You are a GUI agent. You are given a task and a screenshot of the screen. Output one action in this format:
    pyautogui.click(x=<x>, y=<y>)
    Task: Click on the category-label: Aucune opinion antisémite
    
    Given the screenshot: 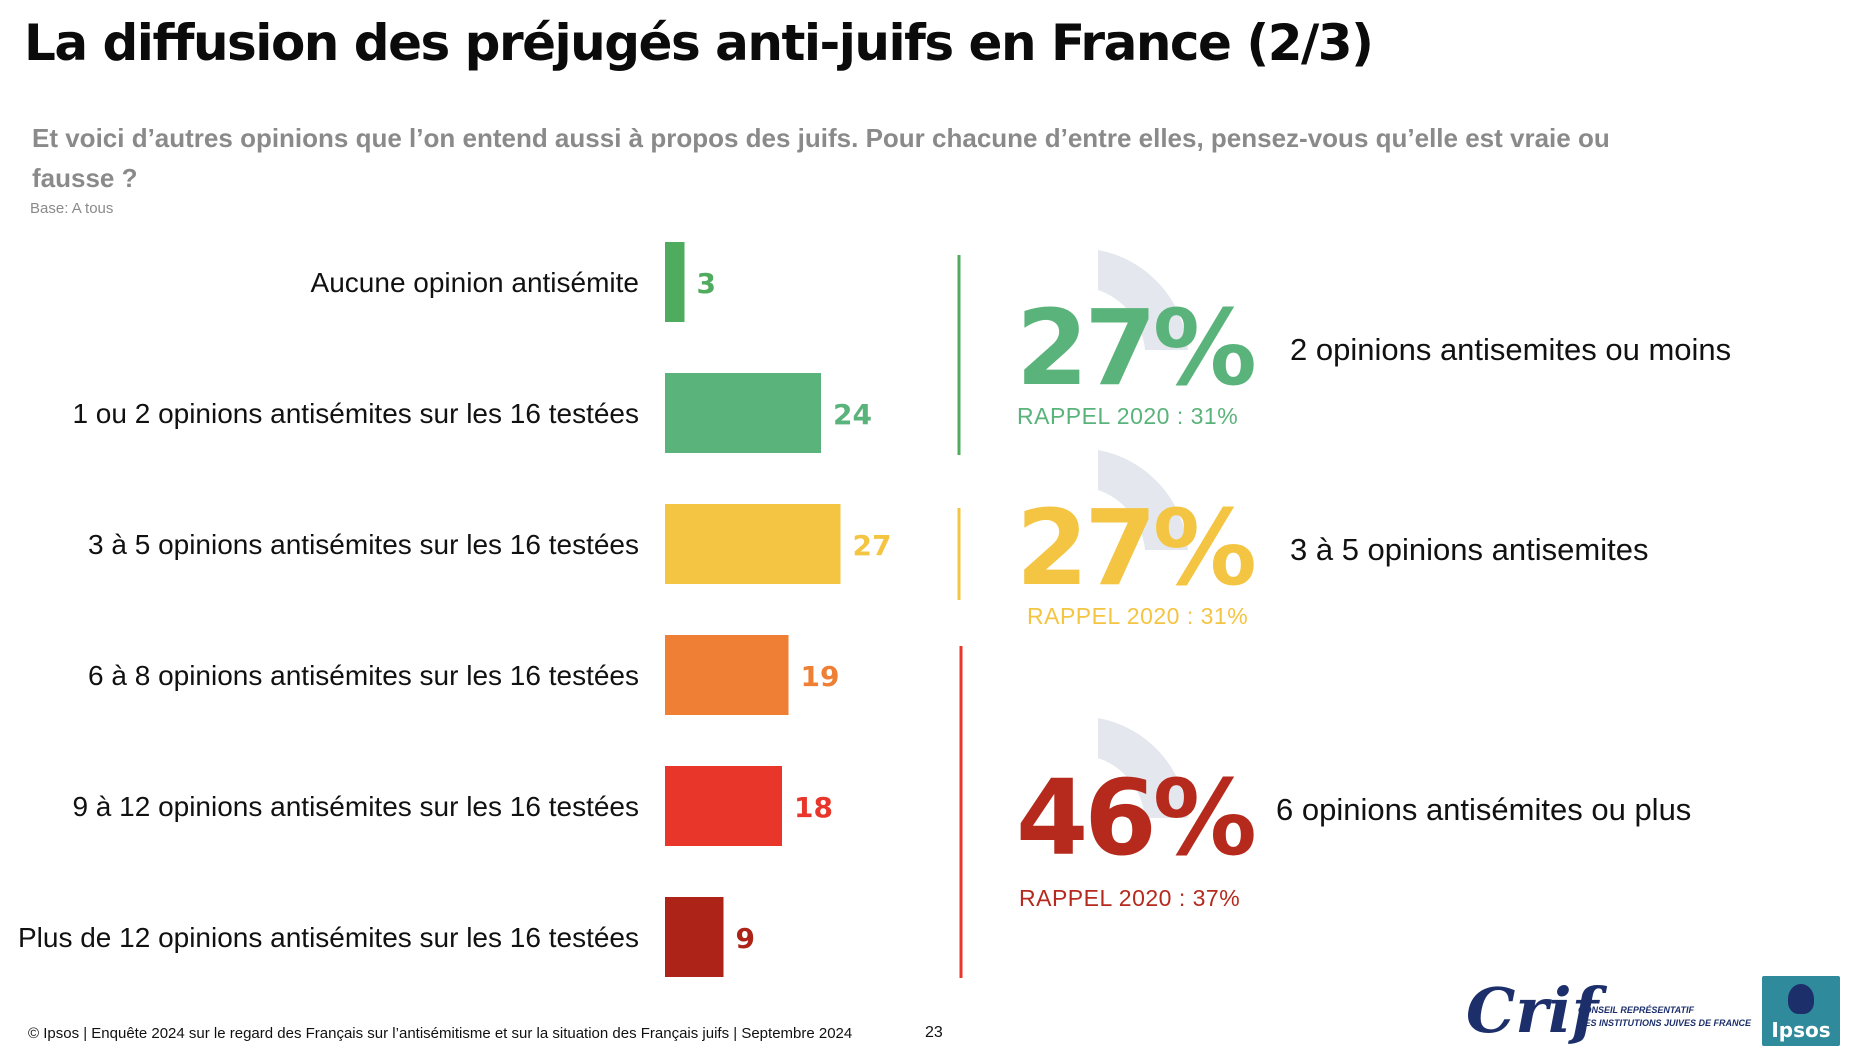 What is the action you would take?
    pyautogui.click(x=475, y=282)
    